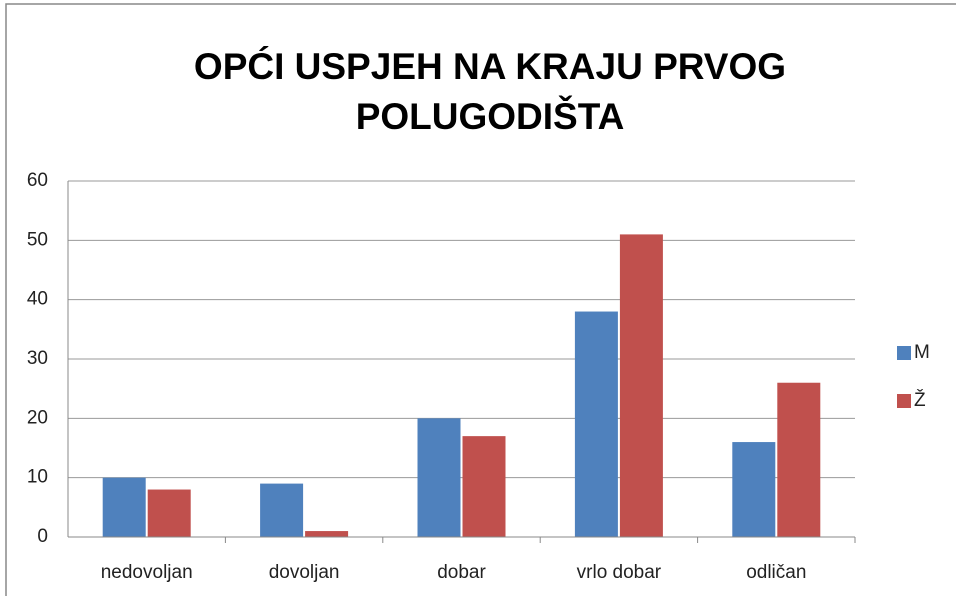  I want to click on x-tick-label: vrlo dobar, so click(619, 572).